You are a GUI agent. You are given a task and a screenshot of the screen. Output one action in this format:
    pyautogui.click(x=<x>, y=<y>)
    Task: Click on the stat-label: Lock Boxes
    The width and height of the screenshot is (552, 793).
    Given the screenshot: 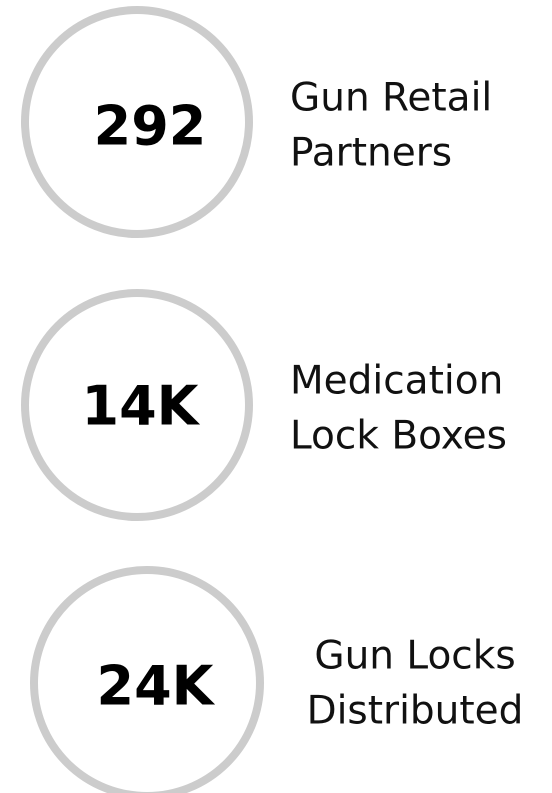 What is the action you would take?
    pyautogui.click(x=398, y=436)
    